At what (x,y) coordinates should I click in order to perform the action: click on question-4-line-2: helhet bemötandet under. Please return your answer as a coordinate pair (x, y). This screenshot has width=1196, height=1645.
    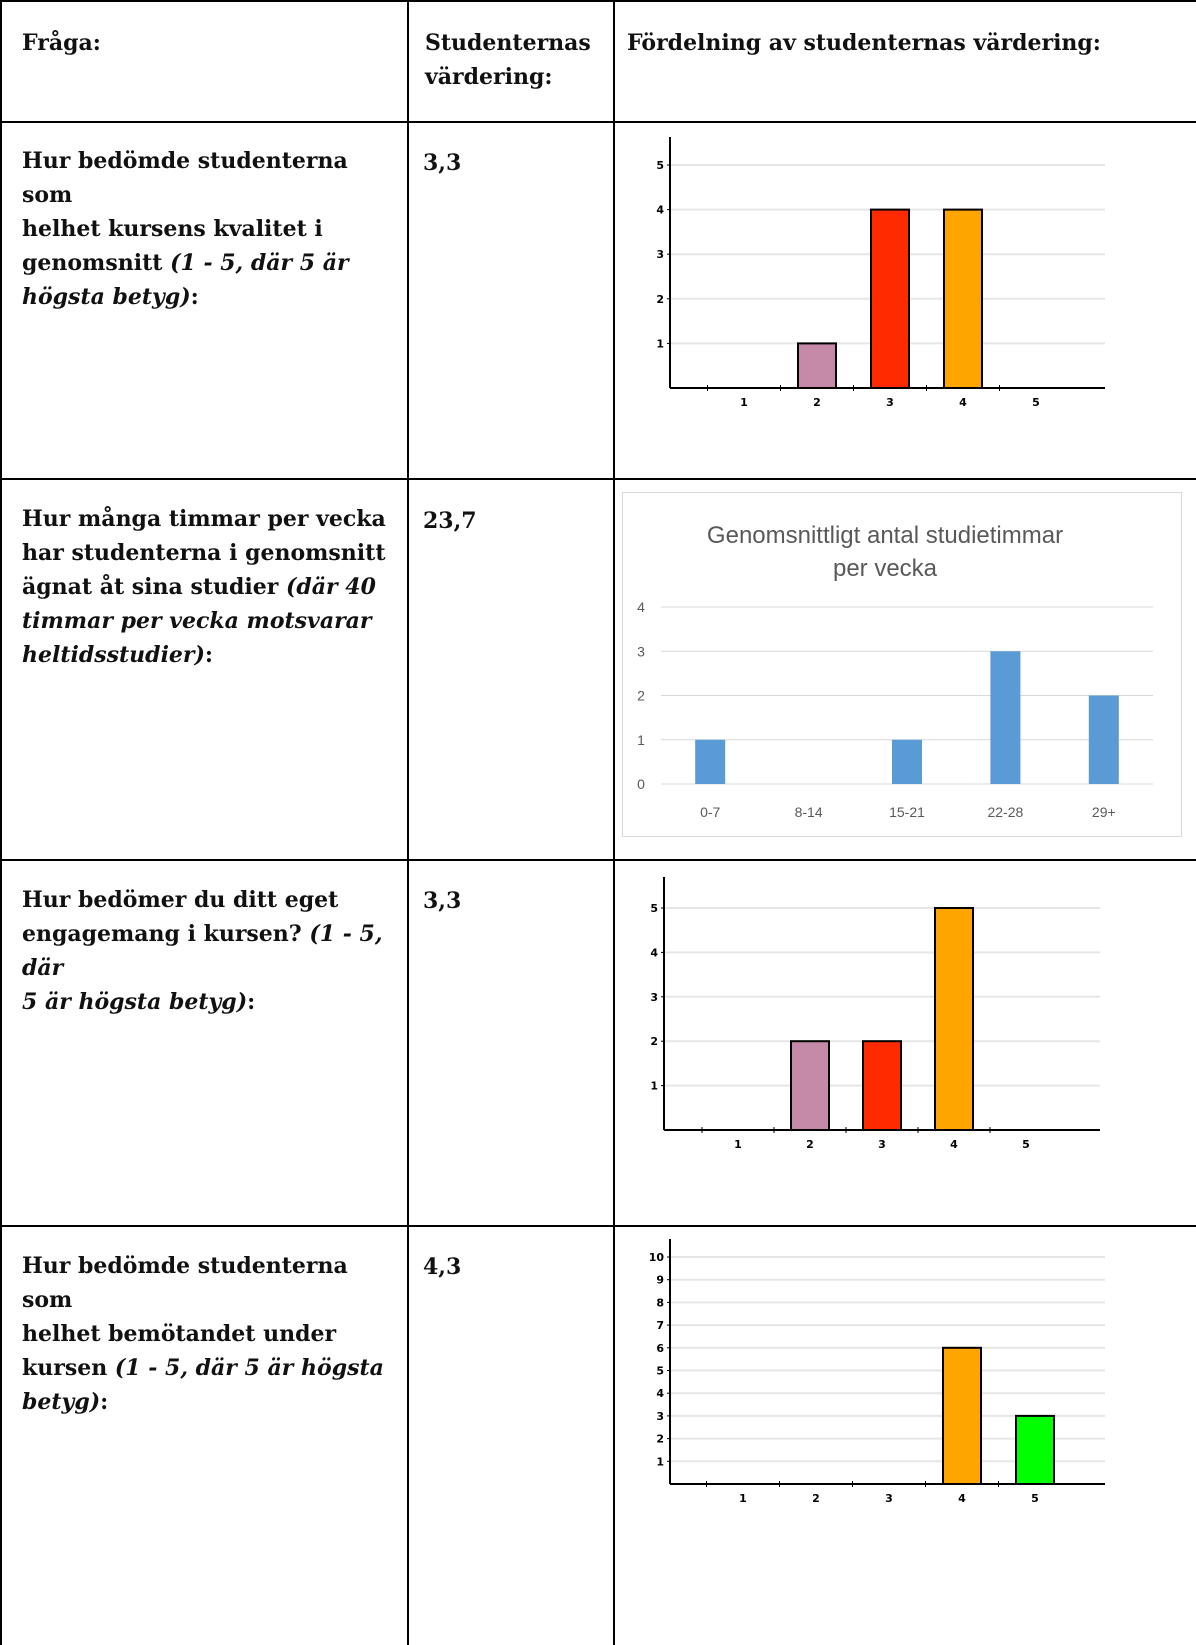
    Looking at the image, I should click on (179, 1334).